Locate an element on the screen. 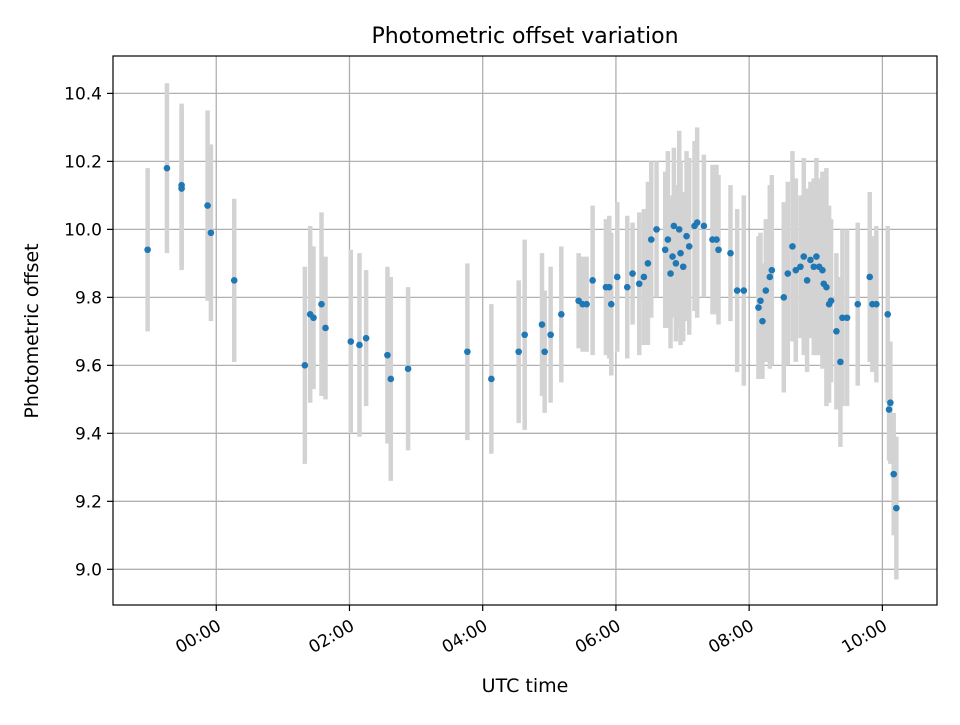  y-tick-label: 9.8 is located at coordinates (88, 298).